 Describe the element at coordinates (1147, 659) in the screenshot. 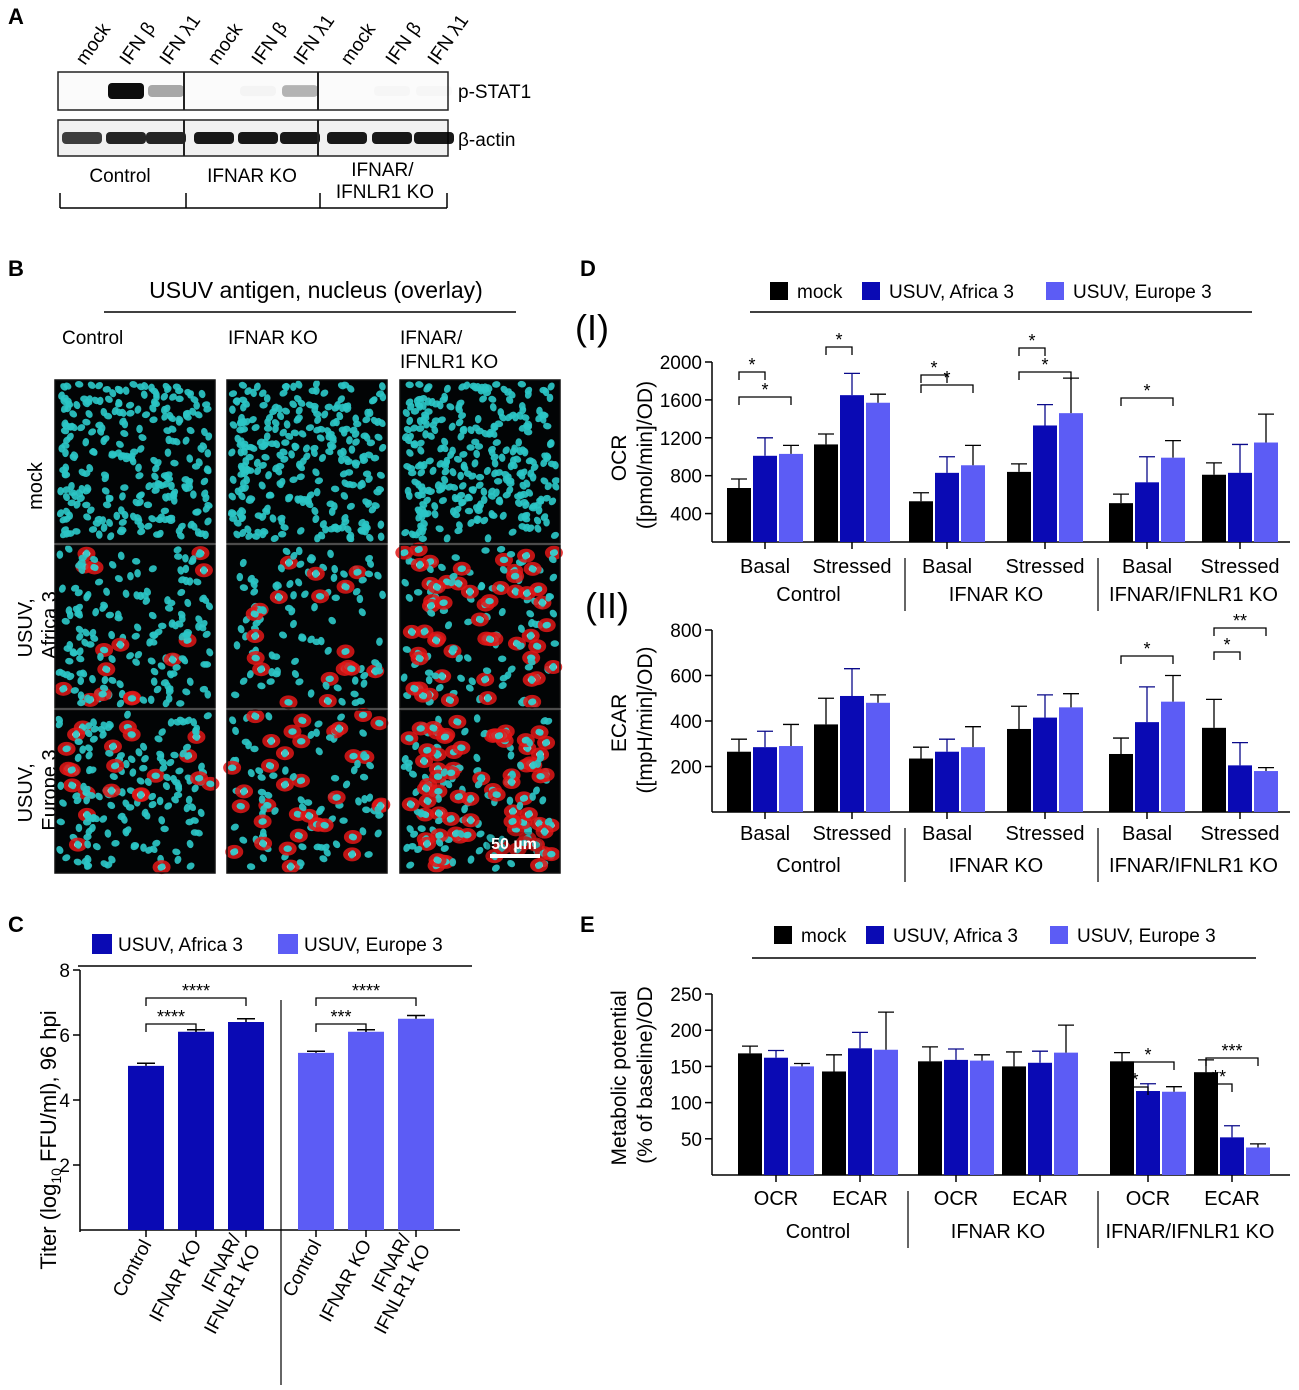

I see `d2-significance-bracket` at that location.